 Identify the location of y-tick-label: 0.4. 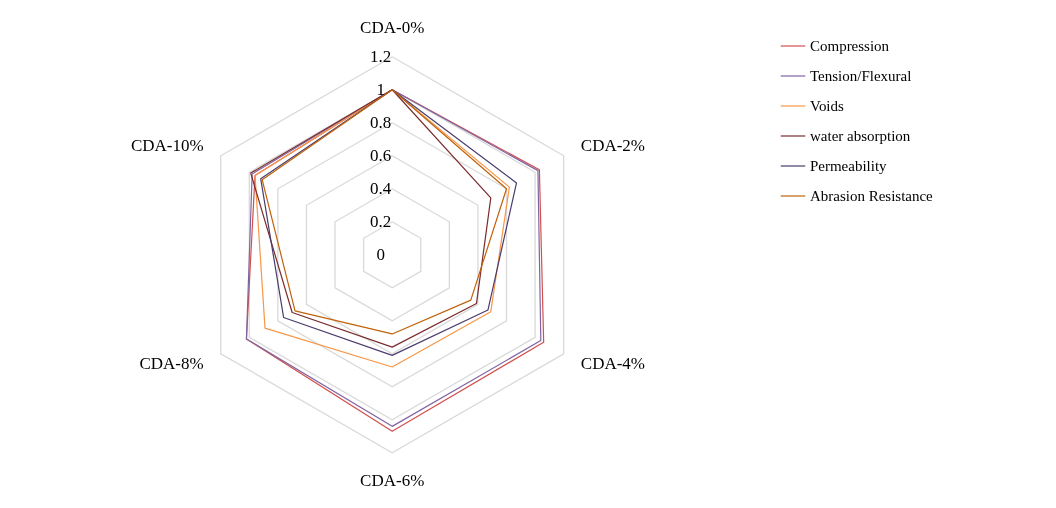
(381, 188).